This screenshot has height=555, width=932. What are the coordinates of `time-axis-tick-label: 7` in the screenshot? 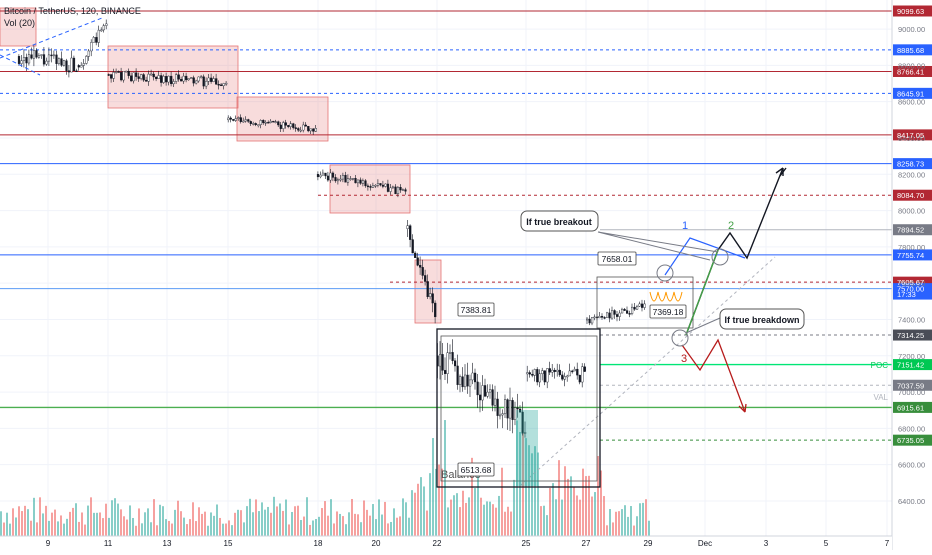 It's located at (887, 543).